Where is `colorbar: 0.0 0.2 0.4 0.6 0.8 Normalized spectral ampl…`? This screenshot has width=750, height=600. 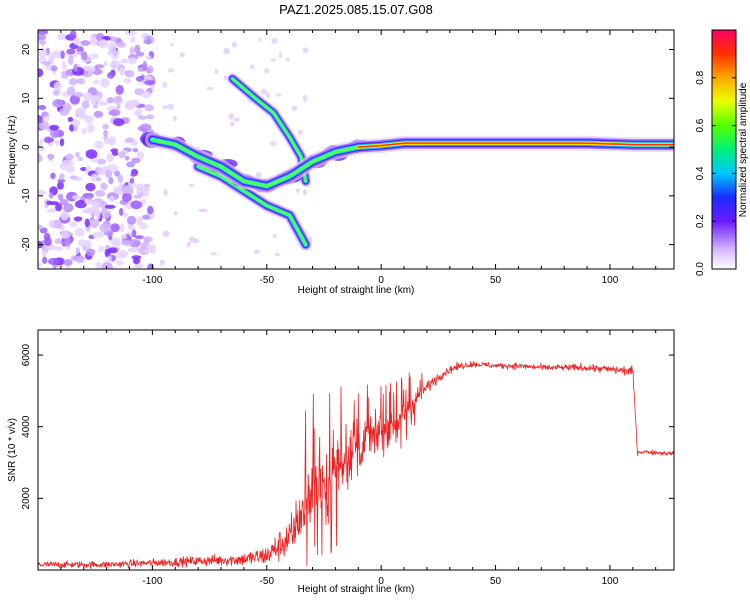 colorbar: 0.0 0.2 0.4 0.6 0.8 Normalized spectral ampl… is located at coordinates (722, 152).